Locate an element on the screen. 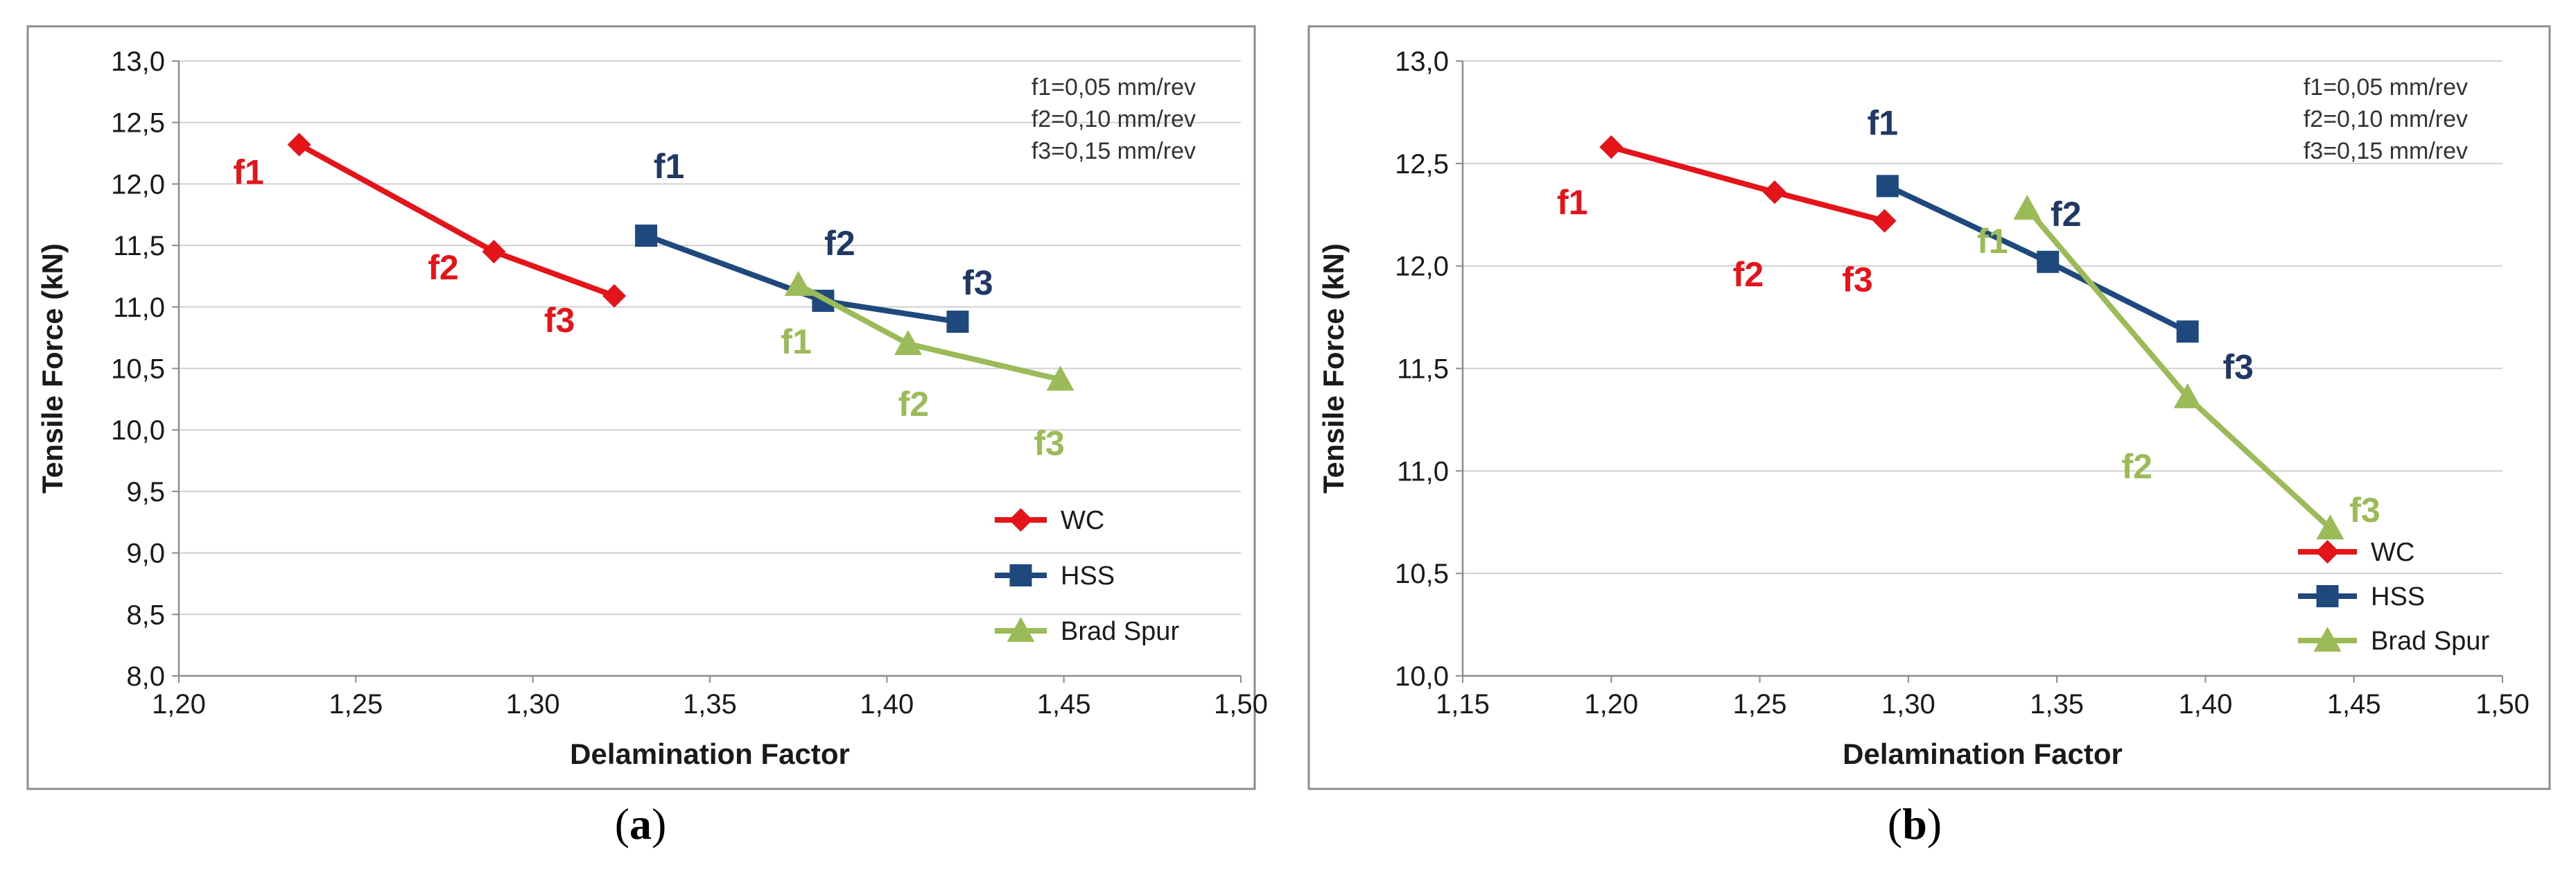 The width and height of the screenshot is (2576, 879). y-tick-label: 9,0 is located at coordinates (145, 554).